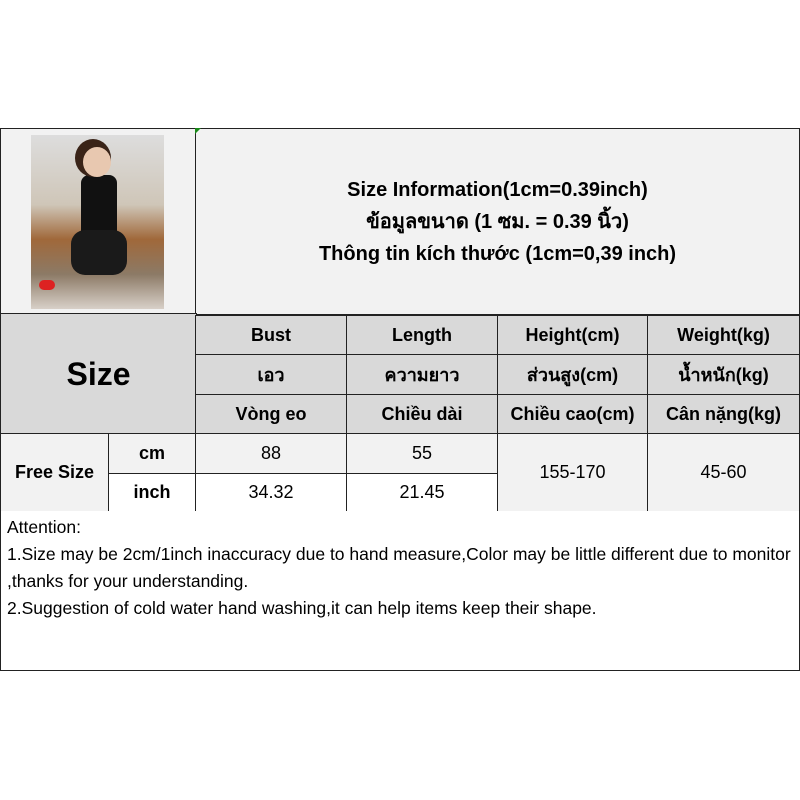  Describe the element at coordinates (152, 453) in the screenshot. I see `unit-cm: cm` at that location.